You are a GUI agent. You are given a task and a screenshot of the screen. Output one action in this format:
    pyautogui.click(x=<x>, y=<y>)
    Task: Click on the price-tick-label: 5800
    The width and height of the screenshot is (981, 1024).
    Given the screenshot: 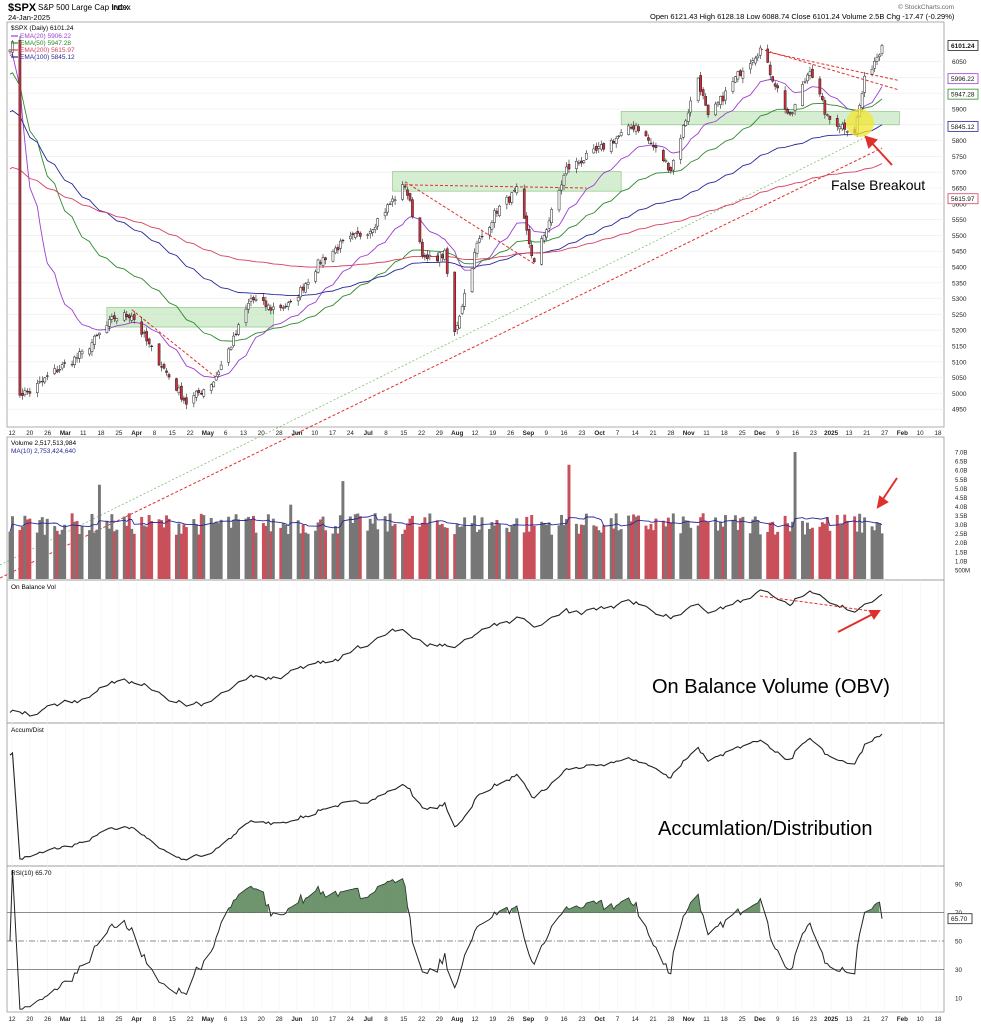 What is the action you would take?
    pyautogui.click(x=959, y=141)
    